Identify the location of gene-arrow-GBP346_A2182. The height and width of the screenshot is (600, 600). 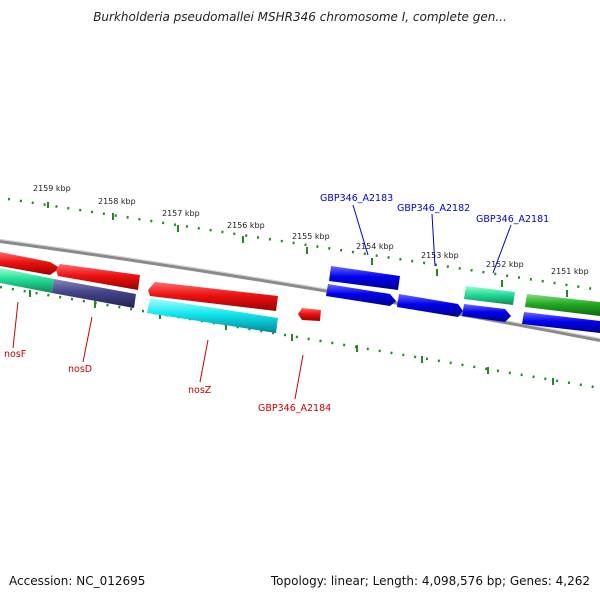
(430, 305).